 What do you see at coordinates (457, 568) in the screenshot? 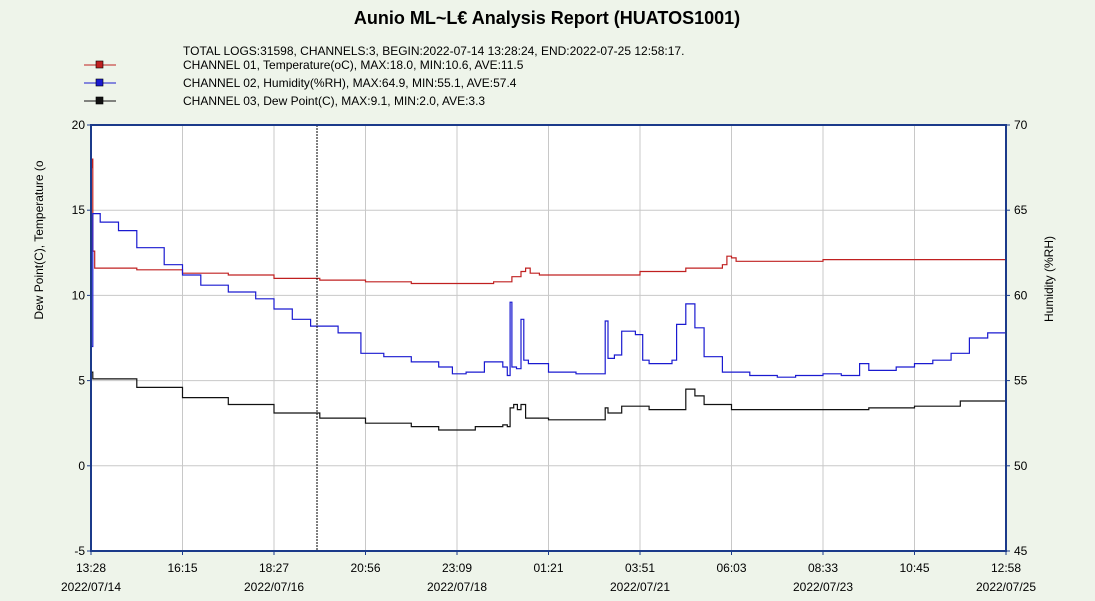
I see `x-tick-time: 23:09` at bounding box center [457, 568].